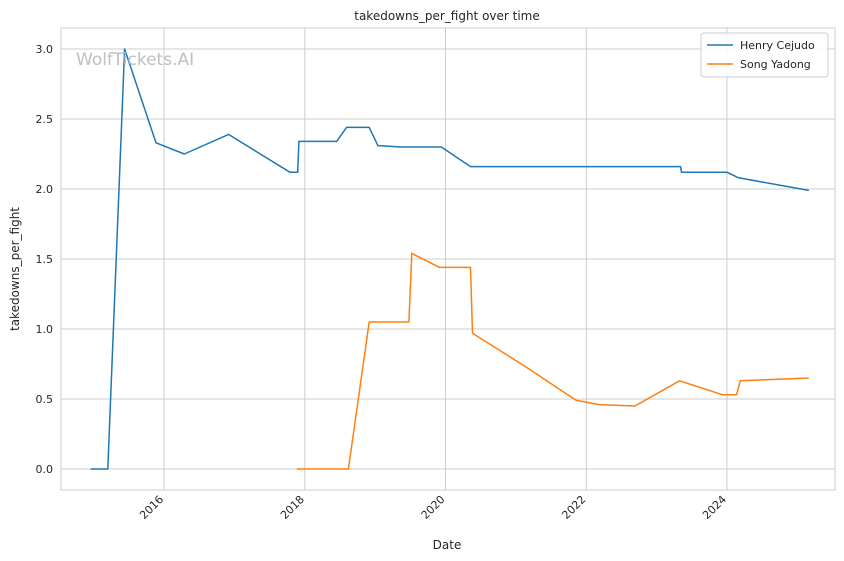 This screenshot has width=844, height=561. What do you see at coordinates (45, 119) in the screenshot?
I see `y-tick-label: 2.5` at bounding box center [45, 119].